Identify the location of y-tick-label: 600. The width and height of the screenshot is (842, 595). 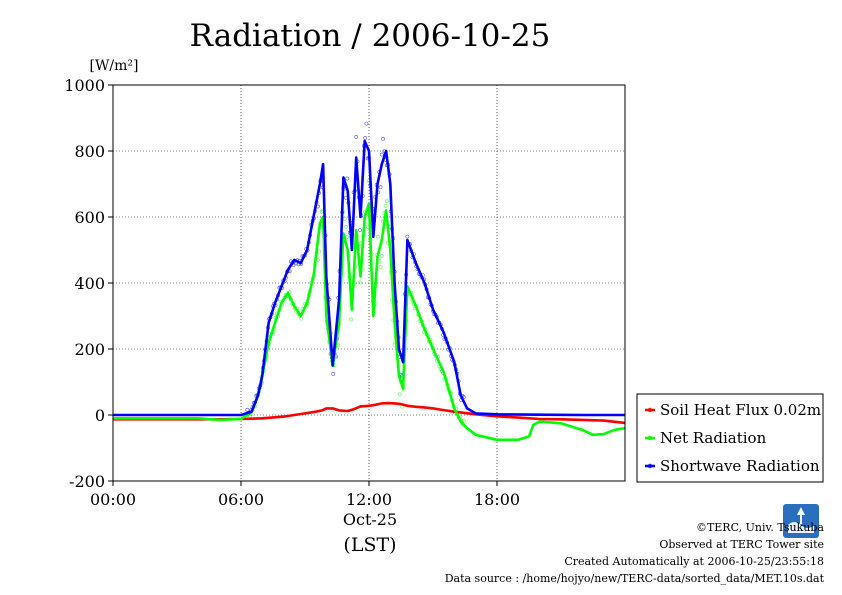
(89, 217).